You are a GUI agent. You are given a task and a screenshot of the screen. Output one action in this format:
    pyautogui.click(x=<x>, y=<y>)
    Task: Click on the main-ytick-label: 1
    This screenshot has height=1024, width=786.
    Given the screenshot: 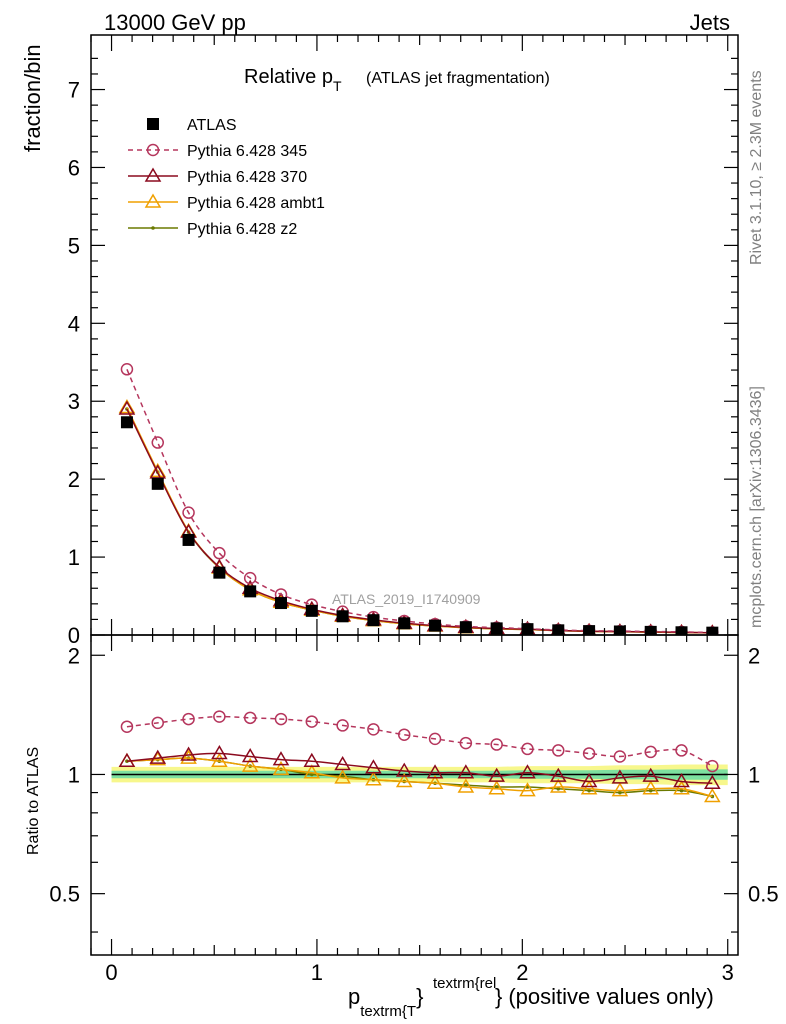 What is the action you would take?
    pyautogui.click(x=74, y=557)
    